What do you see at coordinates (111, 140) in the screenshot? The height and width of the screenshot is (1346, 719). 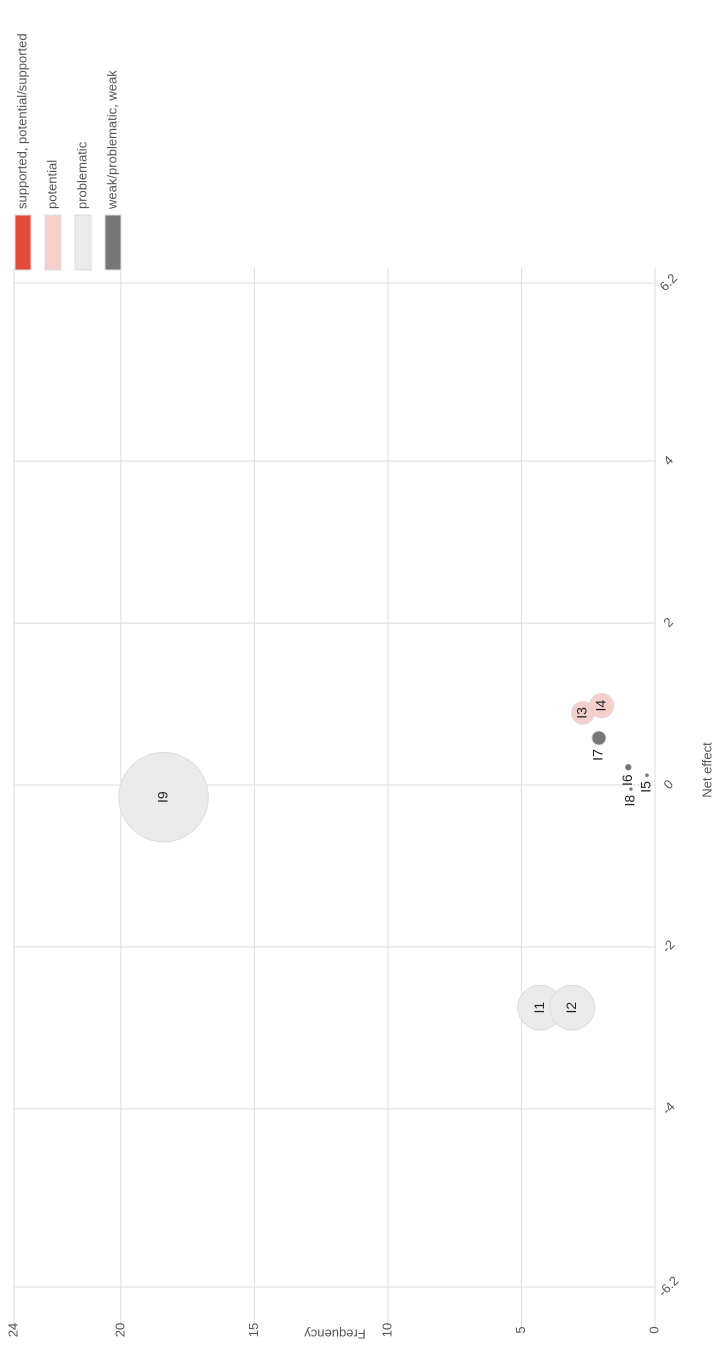 I see `legend-label: weak/problematic, weak` at bounding box center [111, 140].